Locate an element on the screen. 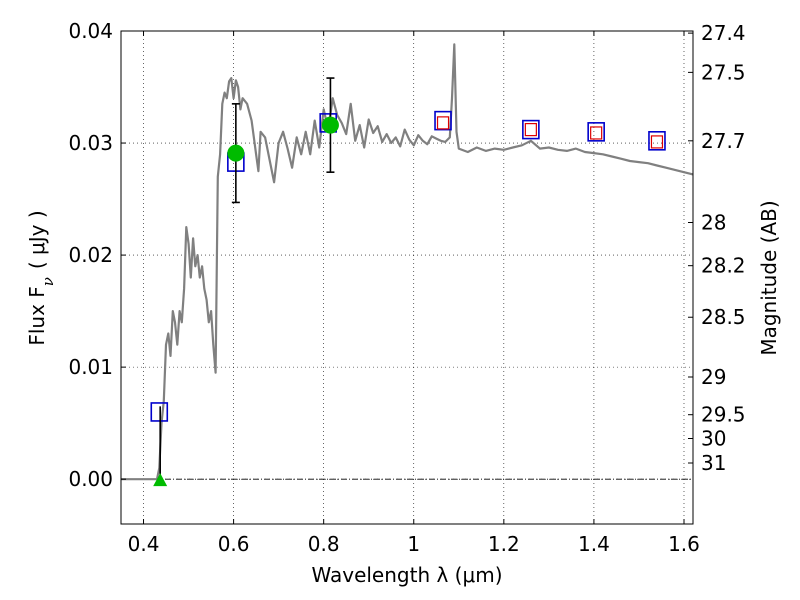  x-tick-label: 1 is located at coordinates (413, 544).